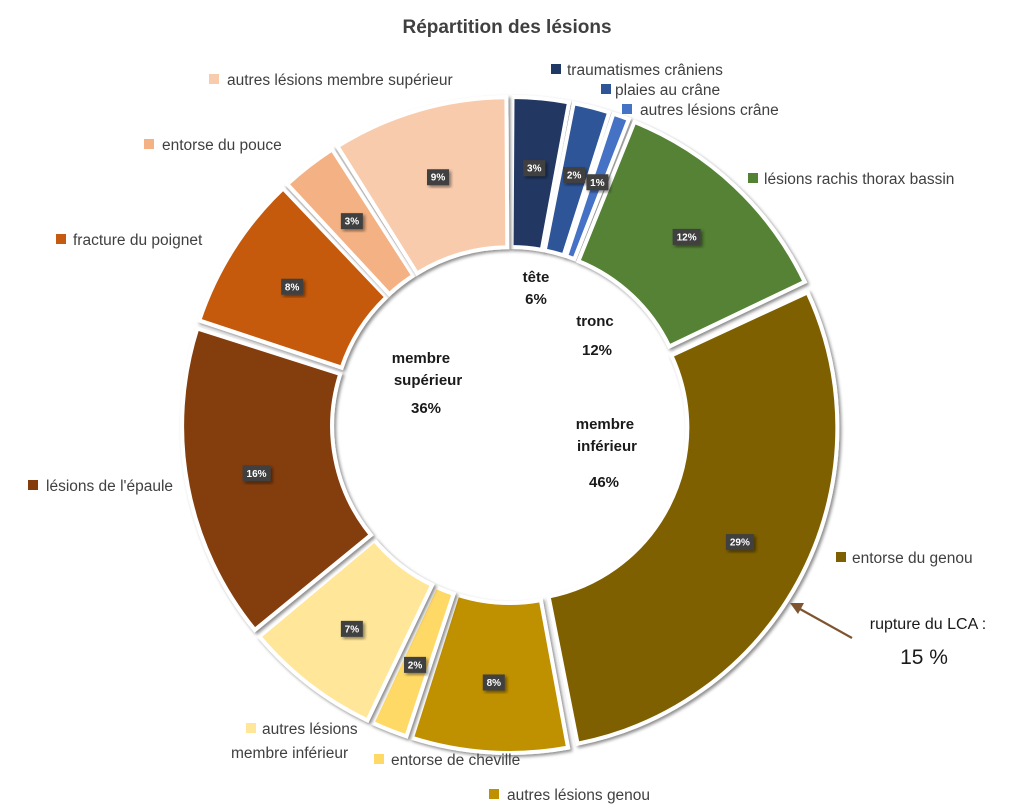  I want to click on legend-label-autres-lesions-genou: autres lésions genou, so click(578, 795).